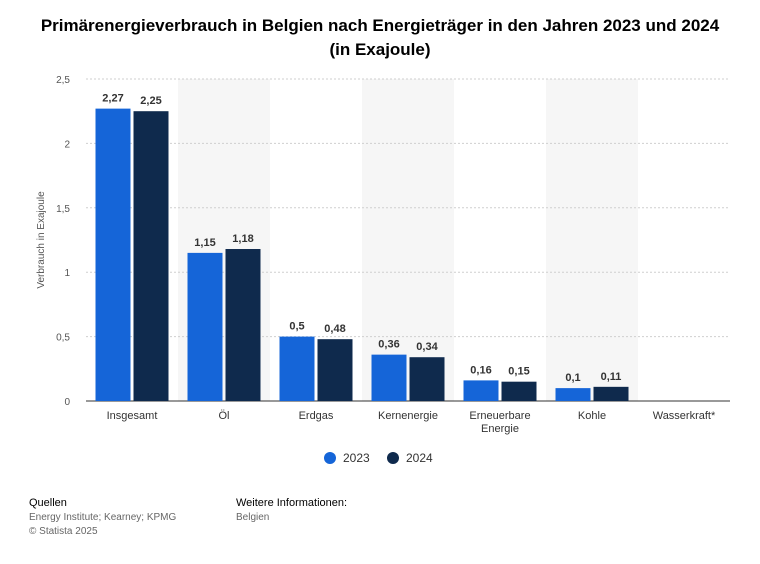 The image size is (760, 564). I want to click on data-label: 0,1, so click(572, 378).